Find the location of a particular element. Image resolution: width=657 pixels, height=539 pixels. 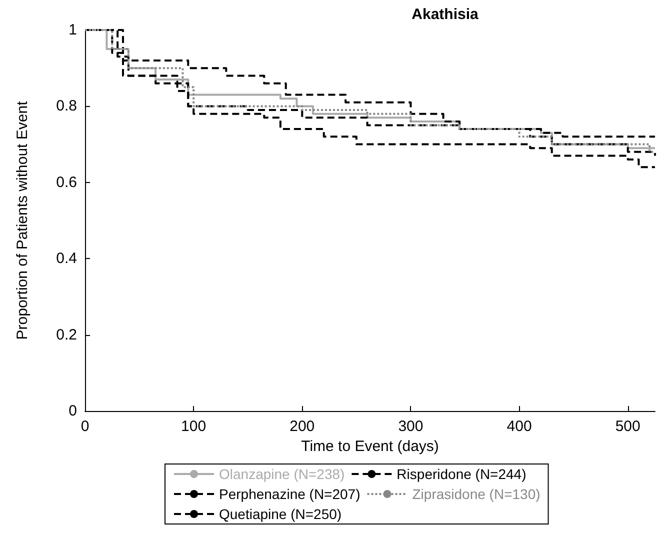

y-tick-label: 0.8 is located at coordinates (66, 106).